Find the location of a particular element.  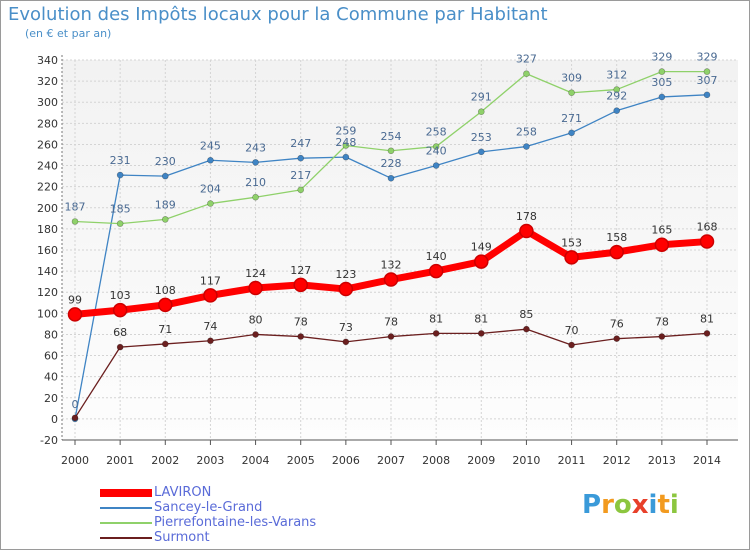

y-tick-label: 160 is located at coordinates (47, 250).